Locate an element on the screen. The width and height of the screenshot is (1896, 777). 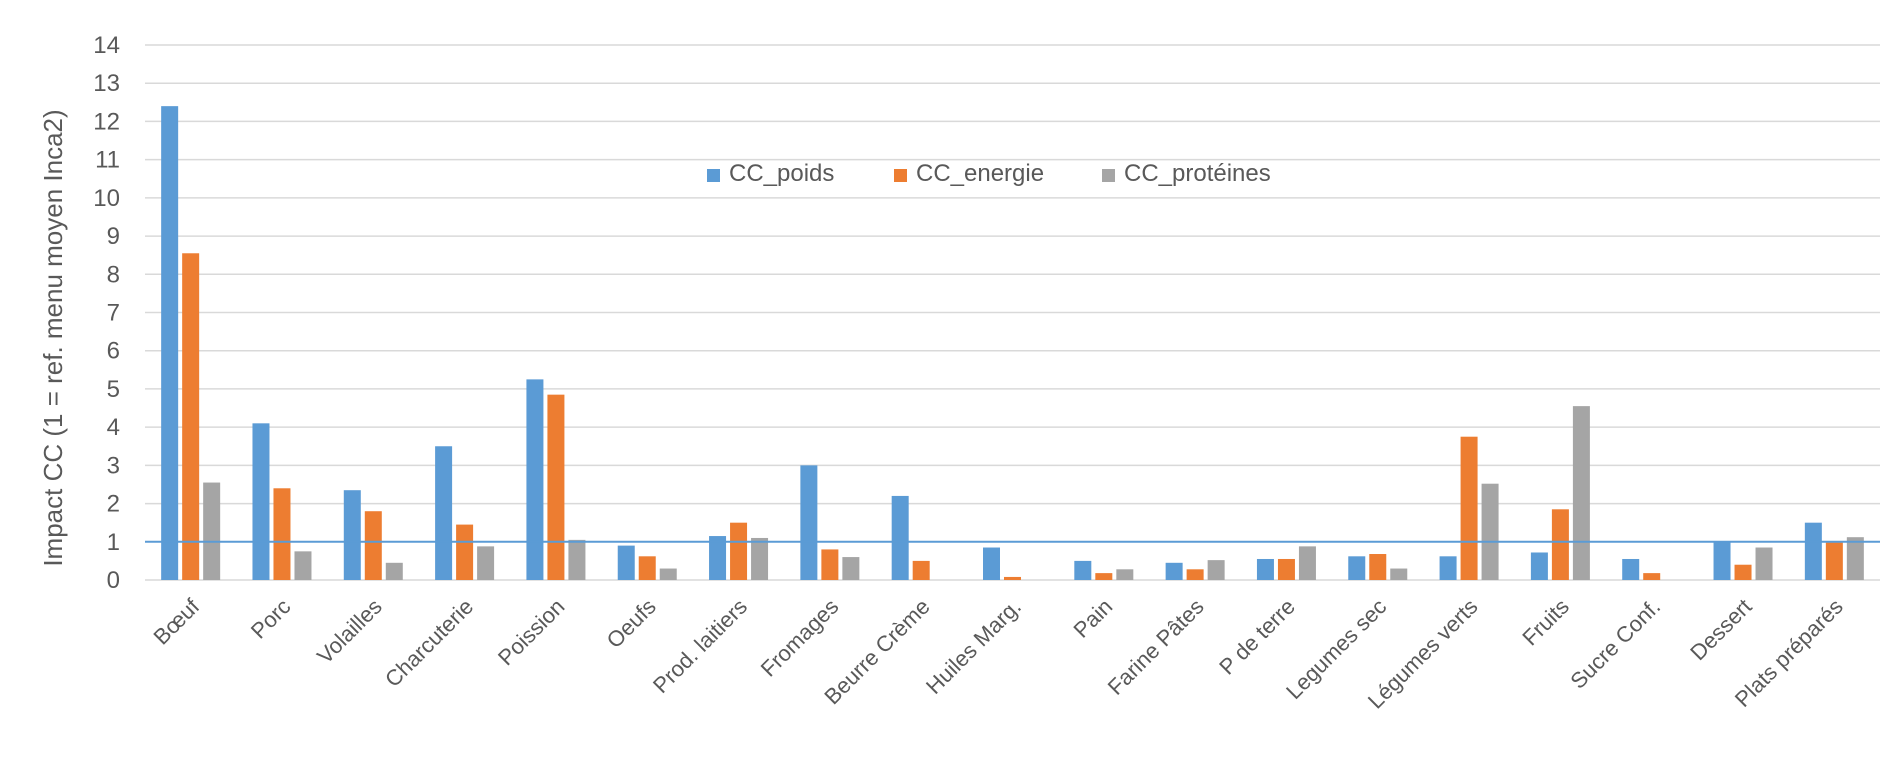
x-category-label: Poission is located at coordinates (531, 632).